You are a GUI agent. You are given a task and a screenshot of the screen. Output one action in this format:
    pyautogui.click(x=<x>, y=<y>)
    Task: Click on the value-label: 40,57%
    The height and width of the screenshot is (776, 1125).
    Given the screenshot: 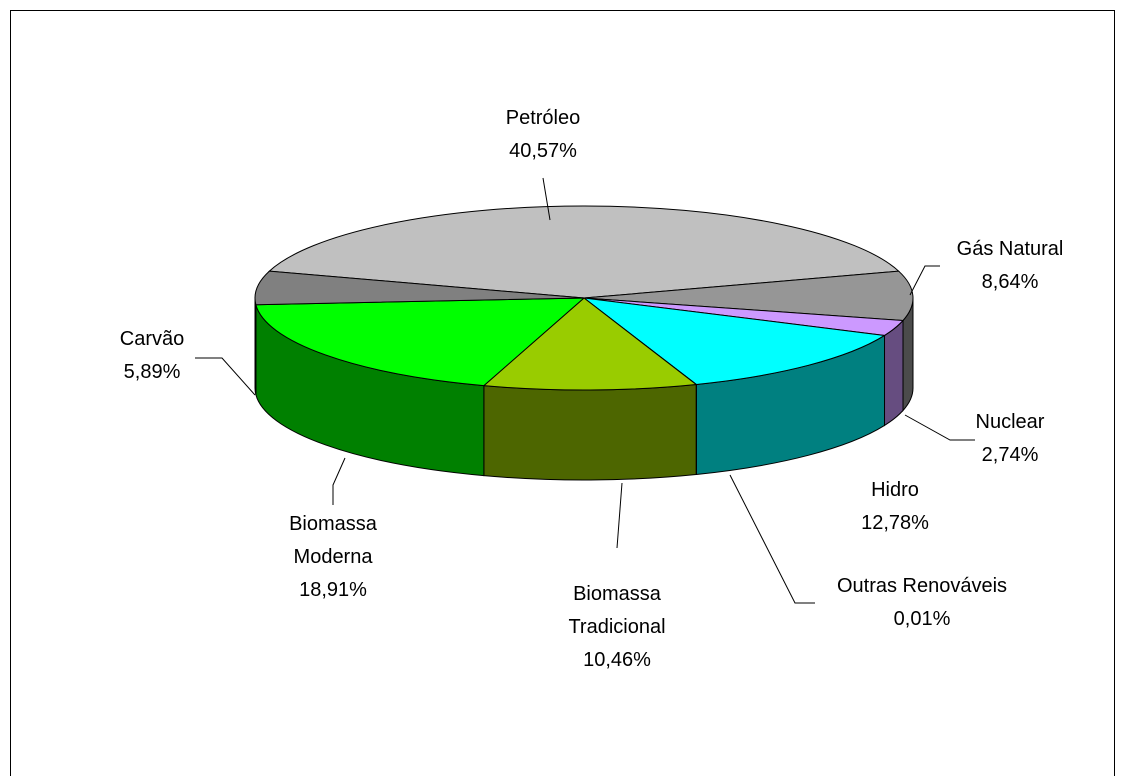 What is the action you would take?
    pyautogui.click(x=543, y=151)
    